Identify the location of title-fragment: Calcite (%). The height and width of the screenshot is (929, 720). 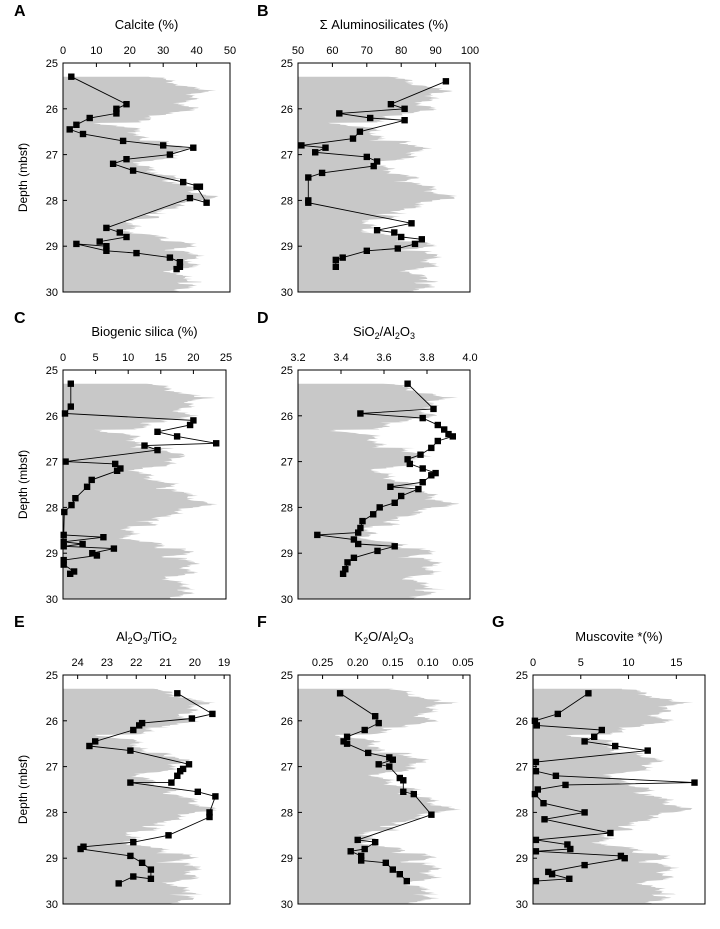
(147, 24).